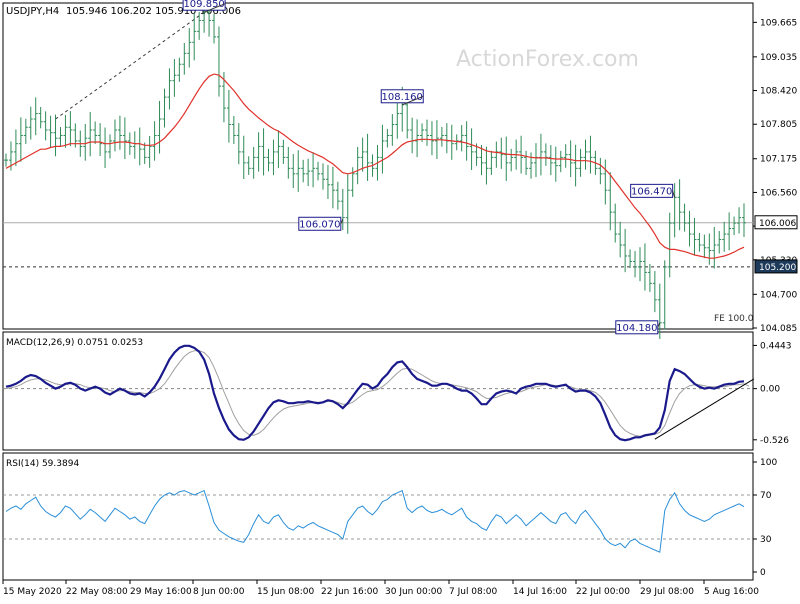  I want to click on rsi-line, so click(375, 521).